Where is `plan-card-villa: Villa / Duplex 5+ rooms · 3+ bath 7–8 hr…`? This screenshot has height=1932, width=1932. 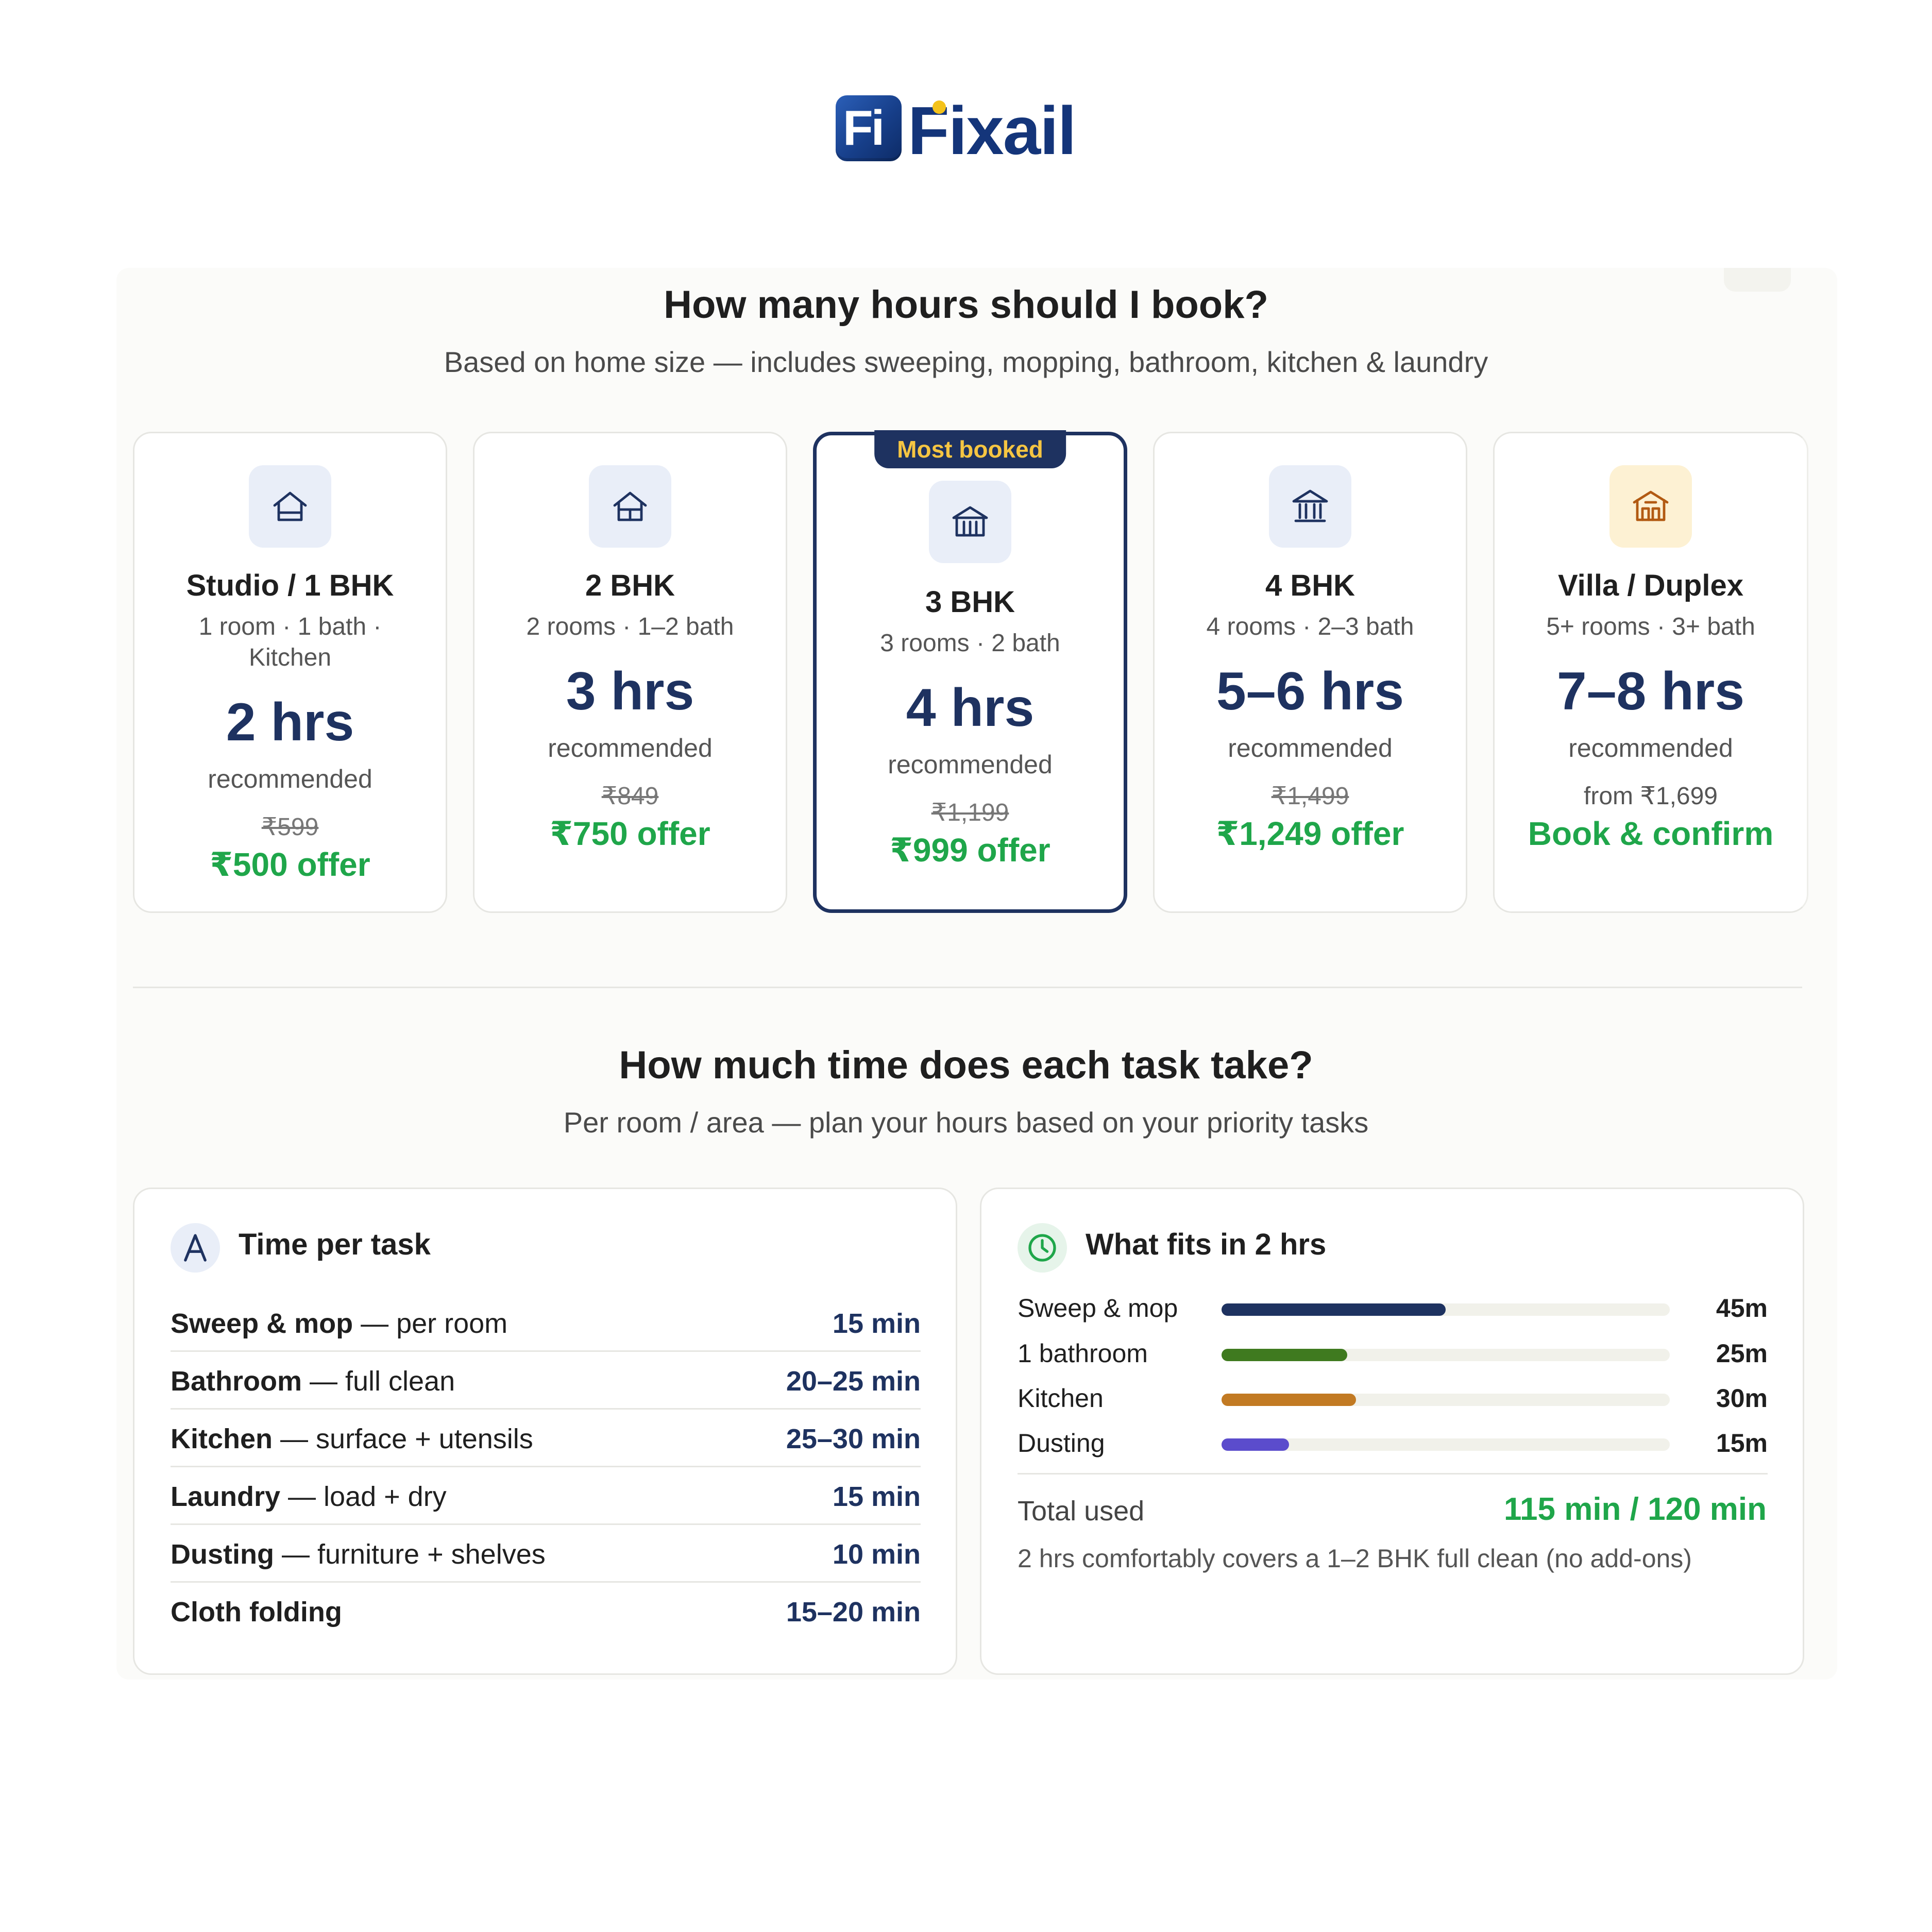
plan-card-villa: Villa / Duplex 5+ rooms · 3+ bath 7–8 hr… is located at coordinates (1650, 672).